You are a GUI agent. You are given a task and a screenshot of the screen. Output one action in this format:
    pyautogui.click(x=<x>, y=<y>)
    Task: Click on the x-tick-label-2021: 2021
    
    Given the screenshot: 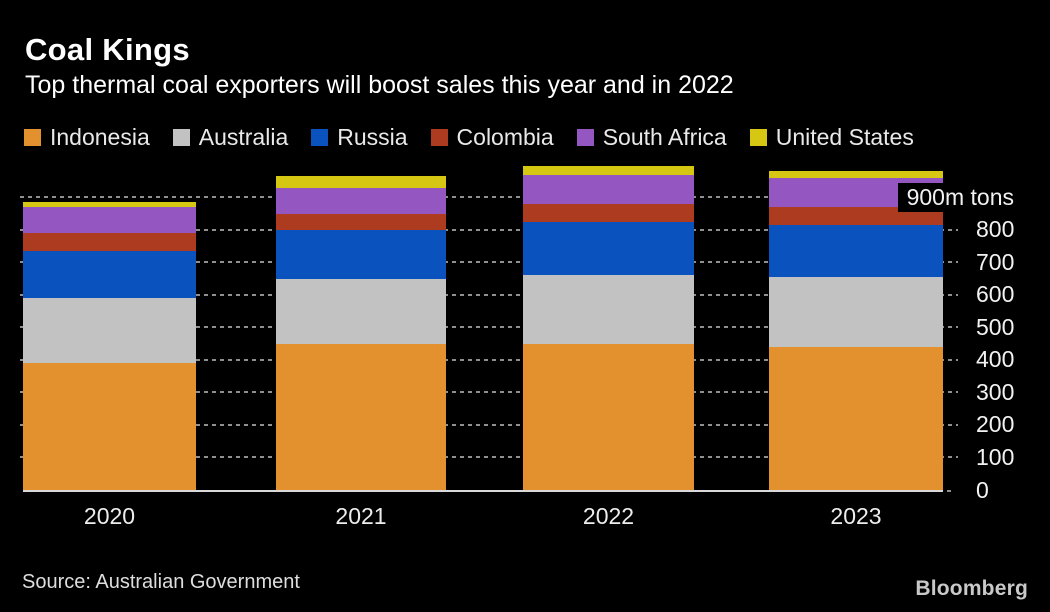 What is the action you would take?
    pyautogui.click(x=361, y=516)
    